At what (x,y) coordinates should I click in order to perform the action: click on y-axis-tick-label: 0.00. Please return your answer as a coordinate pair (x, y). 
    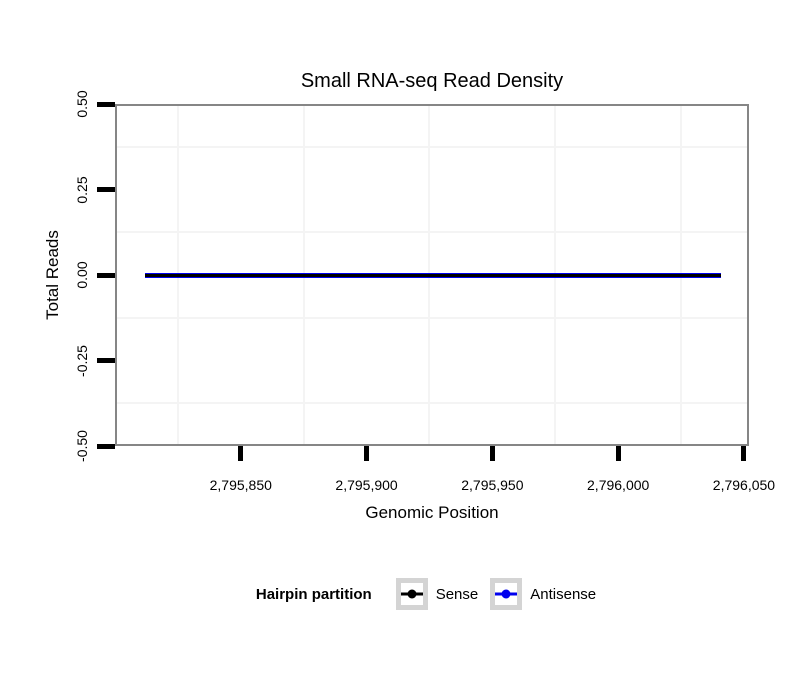
    Looking at the image, I should click on (82, 275).